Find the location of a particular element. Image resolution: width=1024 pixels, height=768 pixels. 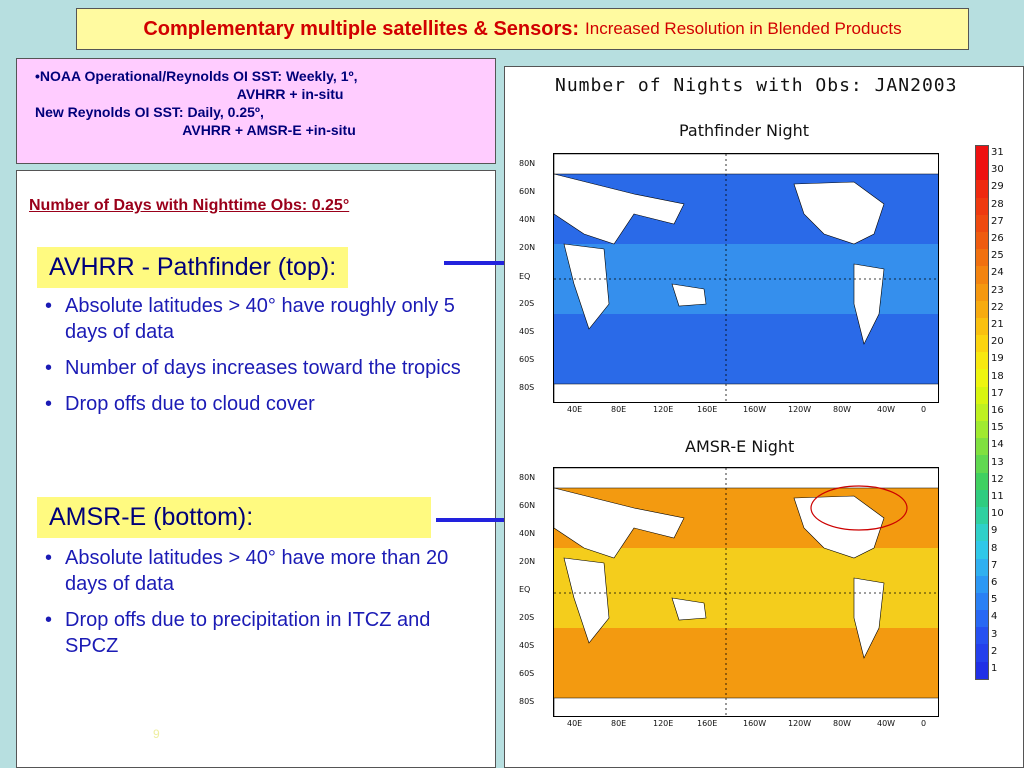

colorbar-label: 17 is located at coordinates (997, 393).